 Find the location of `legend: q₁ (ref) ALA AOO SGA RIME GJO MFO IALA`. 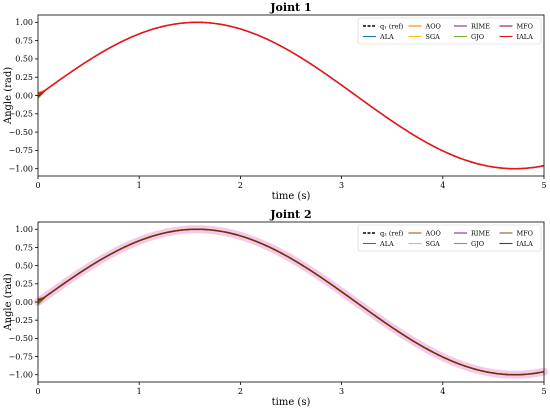

legend: q₁ (ref) ALA AOO SGA RIME GJO MFO IALA is located at coordinates (449, 31).